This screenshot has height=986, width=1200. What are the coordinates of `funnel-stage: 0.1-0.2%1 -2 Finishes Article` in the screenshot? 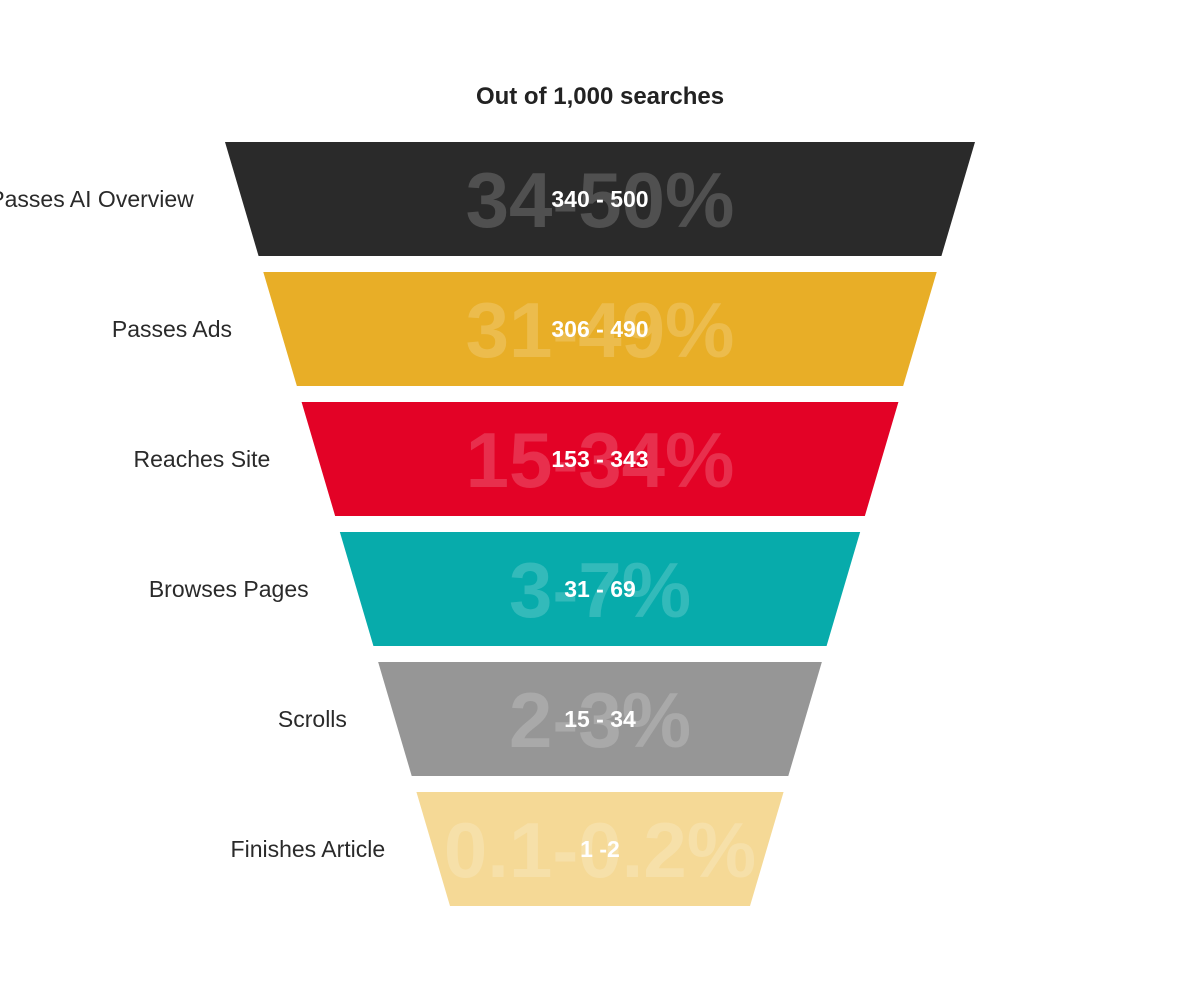 It's located at (507, 849).